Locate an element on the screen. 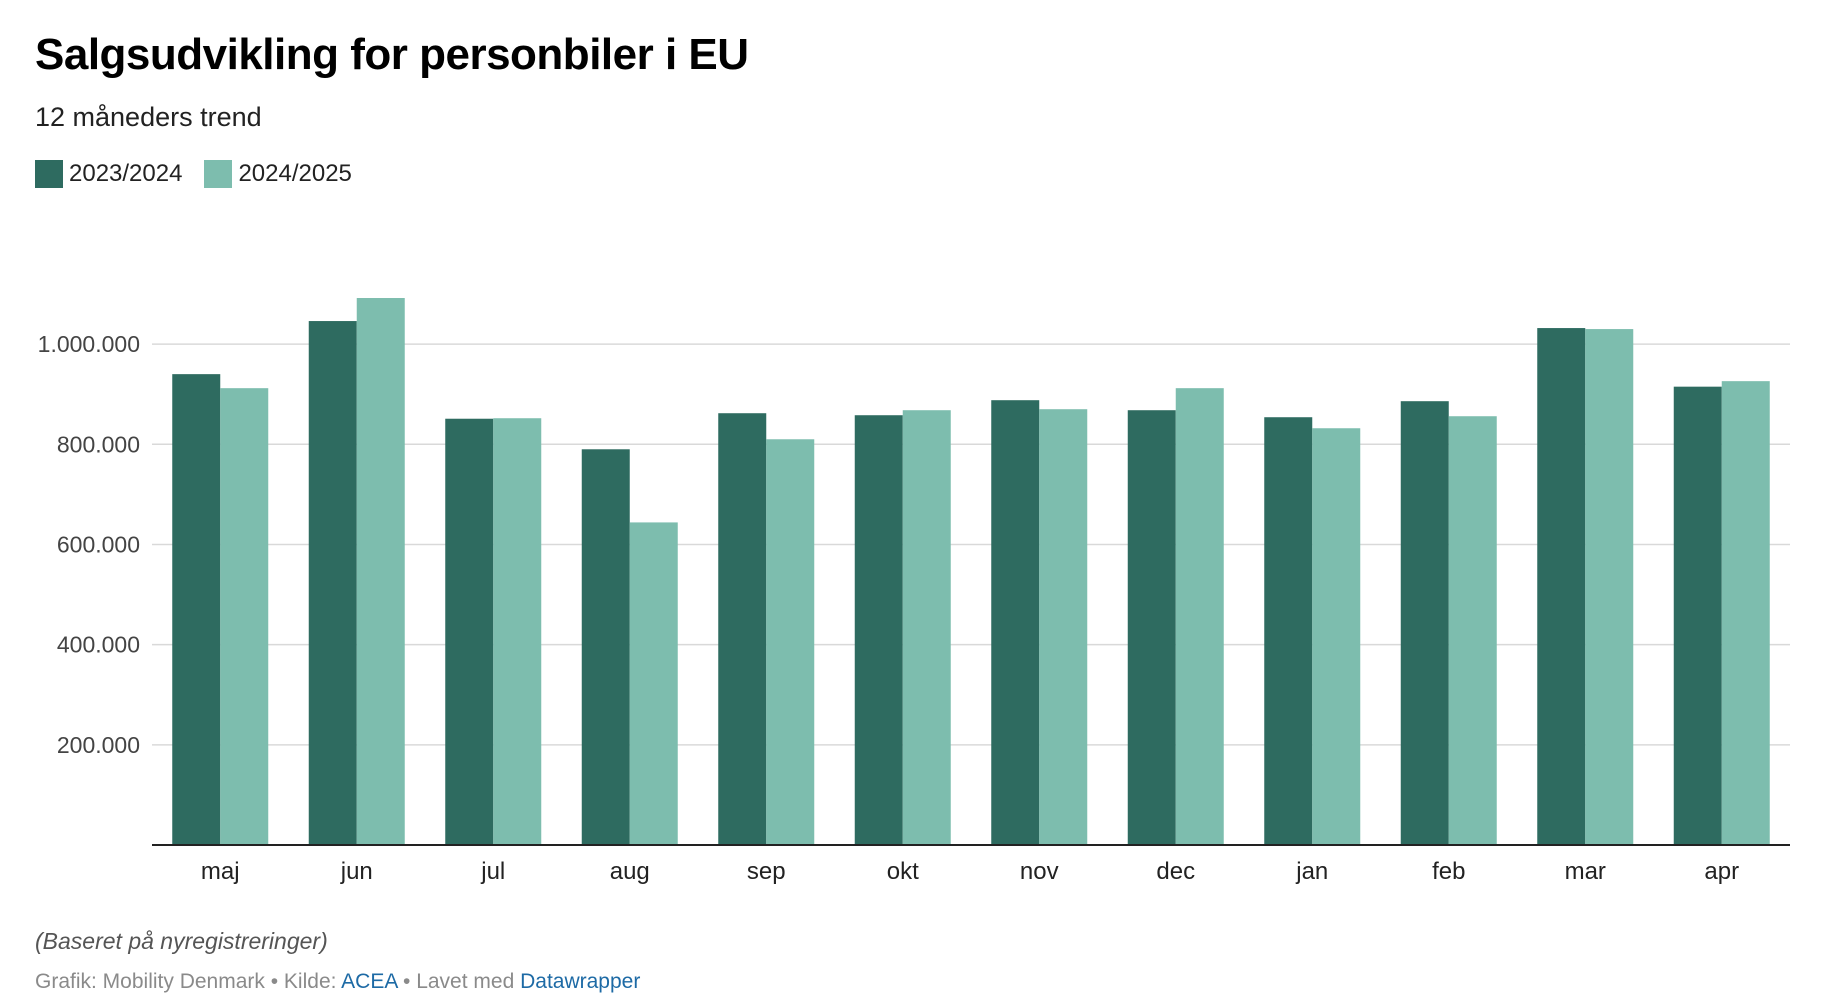 This screenshot has height=1008, width=1824. legend-item-series-2: 2024/2025 is located at coordinates (278, 174).